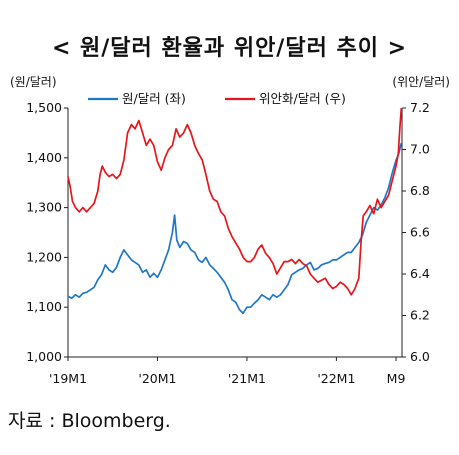 The height and width of the screenshot is (455, 459). What do you see at coordinates (420, 149) in the screenshot?
I see `right-tick-label: 7.0` at bounding box center [420, 149].